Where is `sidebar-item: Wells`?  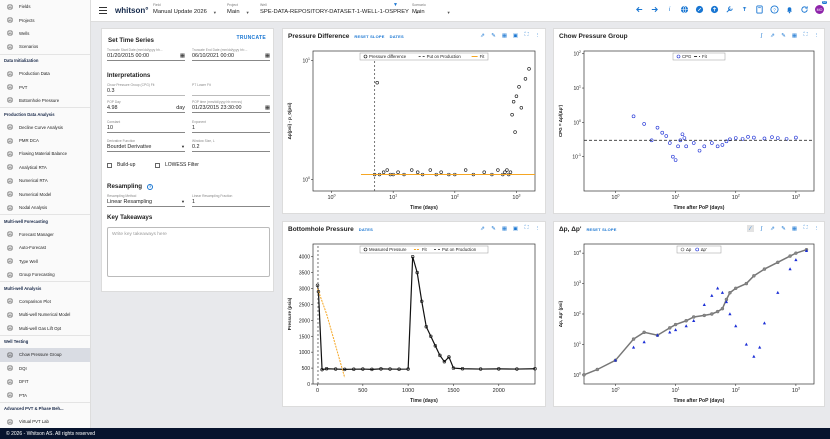
sidebar-item: Wells is located at coordinates (45, 33).